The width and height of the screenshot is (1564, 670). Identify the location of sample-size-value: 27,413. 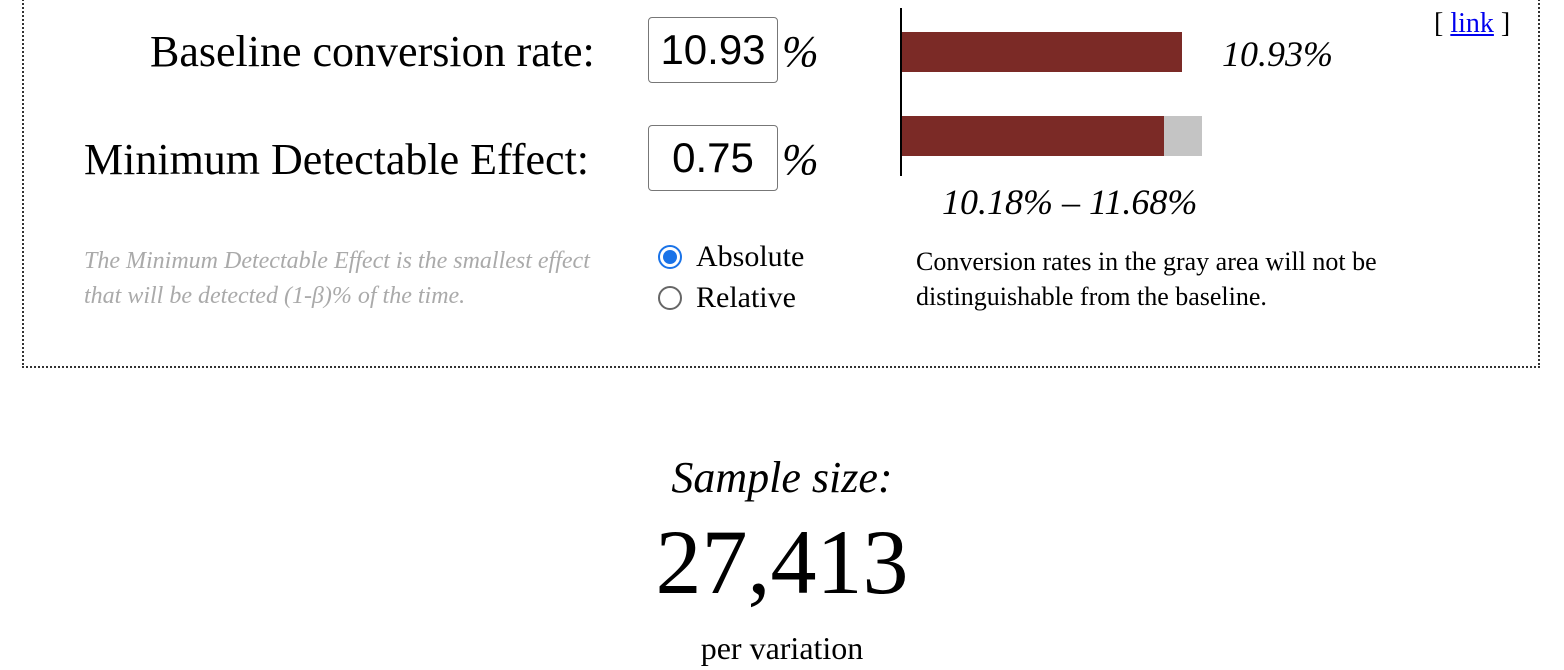
(782, 562).